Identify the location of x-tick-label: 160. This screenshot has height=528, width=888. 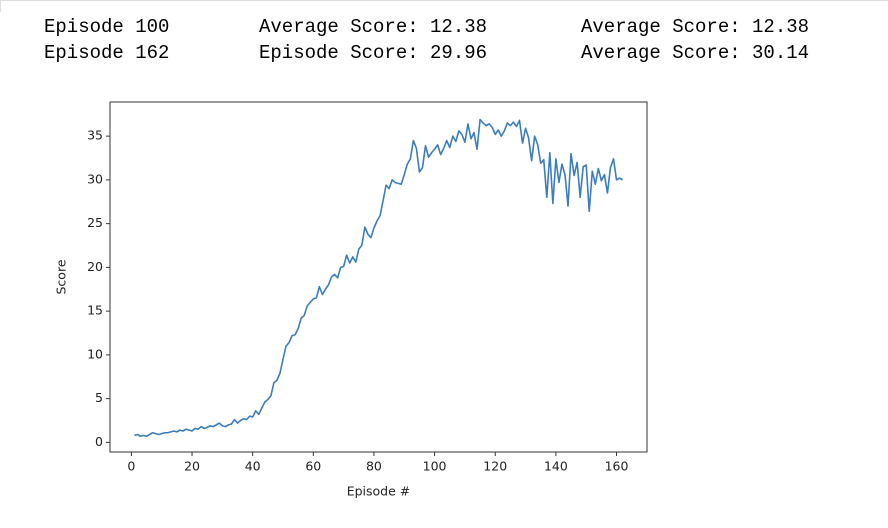
(617, 466).